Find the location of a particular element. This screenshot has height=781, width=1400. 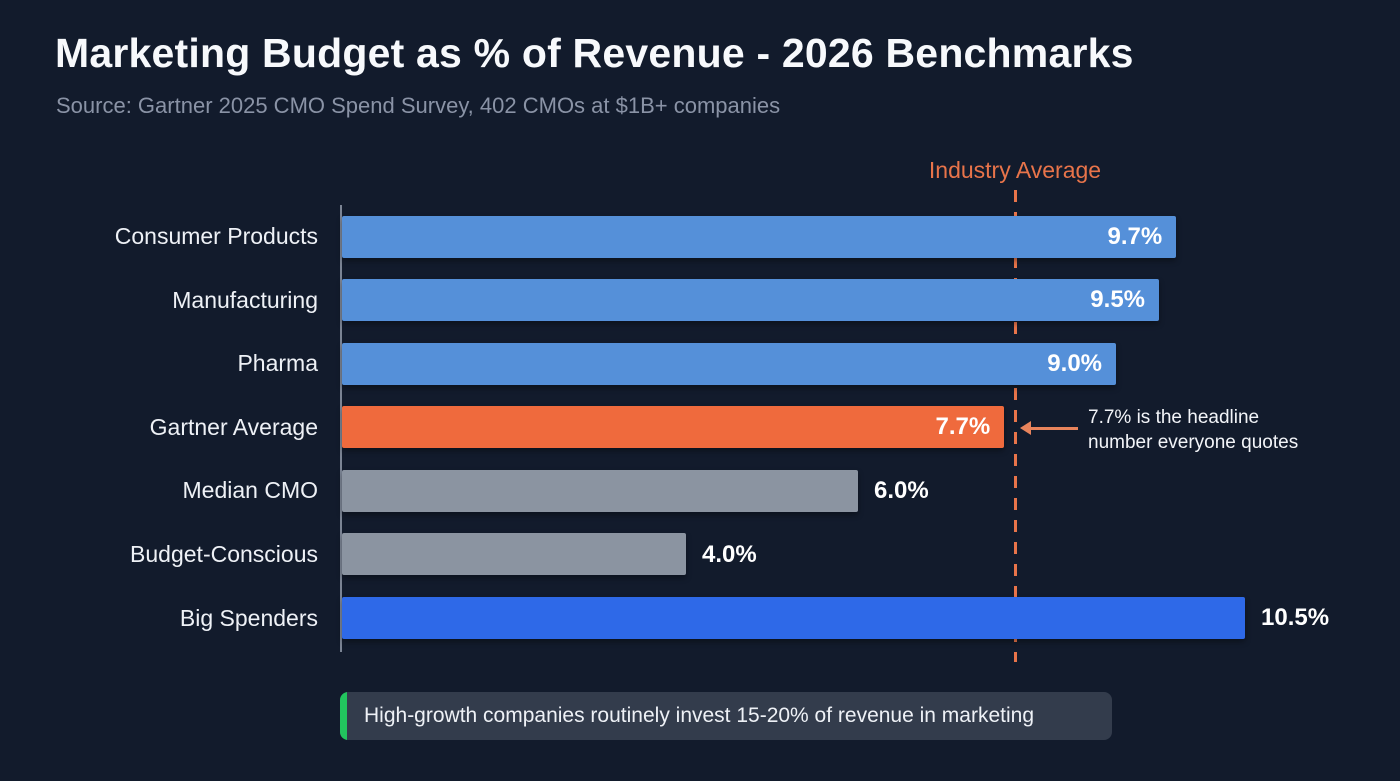

reference-line is located at coordinates (1016, 426).